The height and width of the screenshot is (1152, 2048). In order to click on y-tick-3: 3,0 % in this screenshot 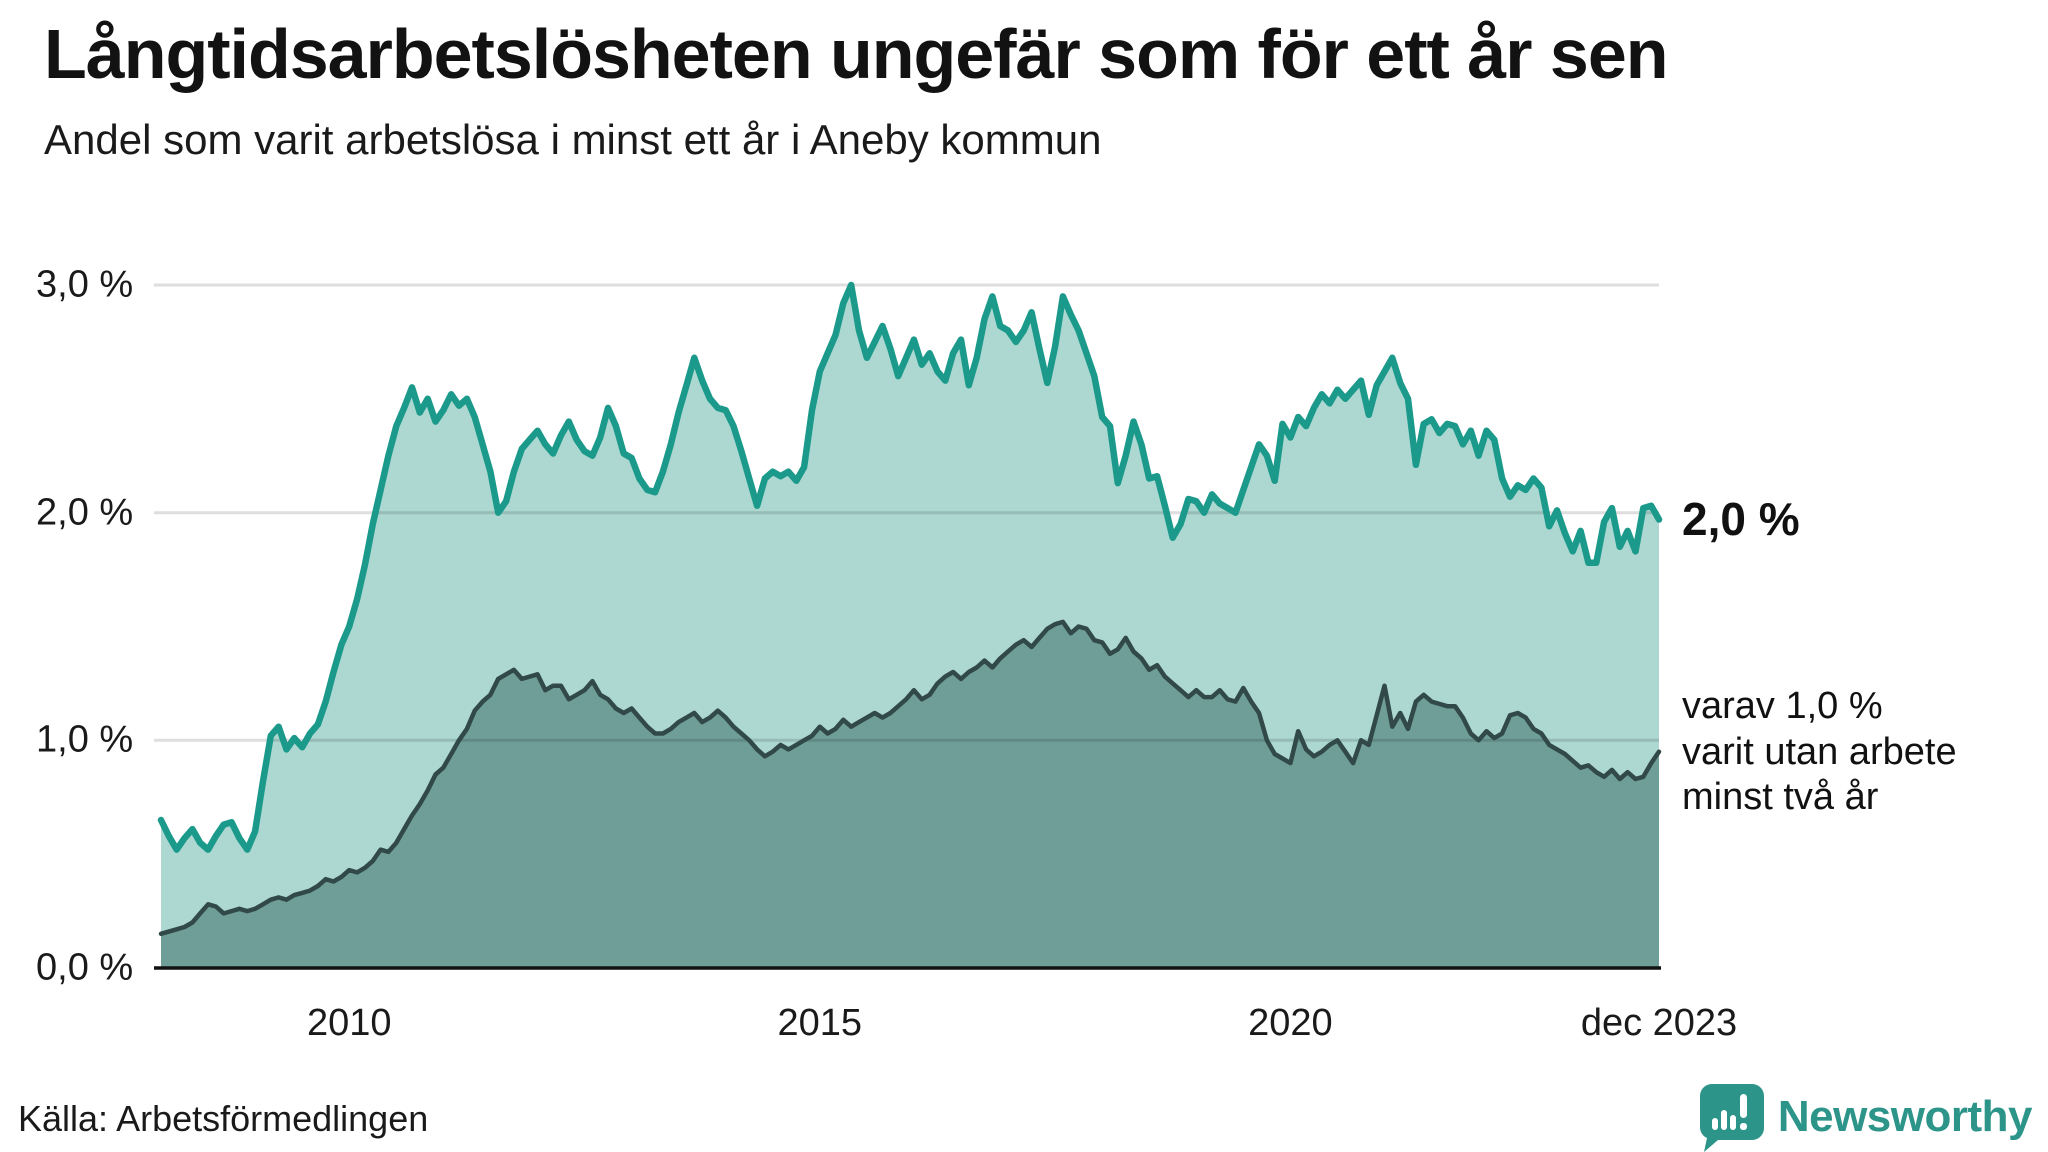, I will do `click(85, 284)`.